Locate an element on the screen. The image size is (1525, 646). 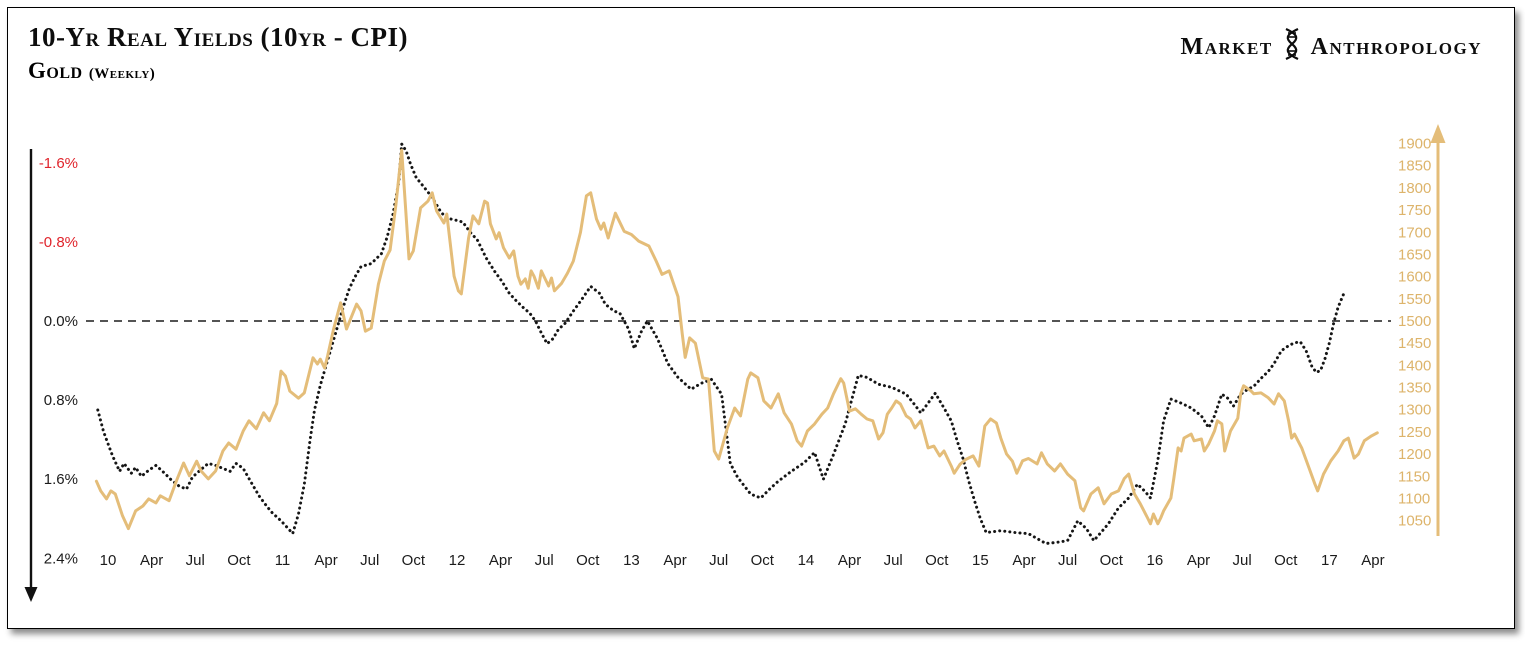
right-axis-tick: 1050 is located at coordinates (1414, 521).